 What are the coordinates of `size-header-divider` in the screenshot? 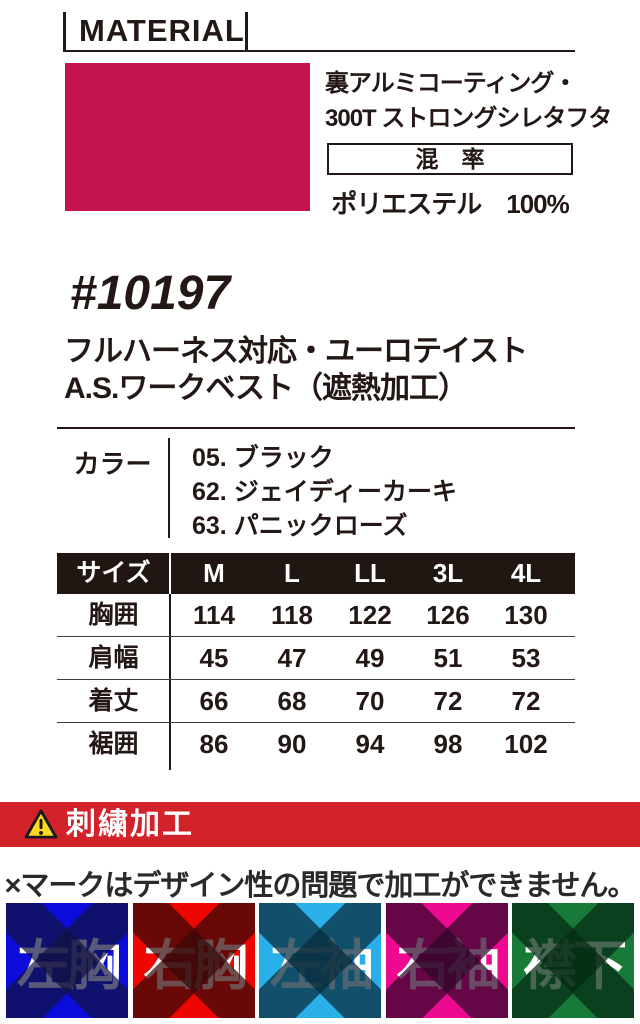 It's located at (170, 573).